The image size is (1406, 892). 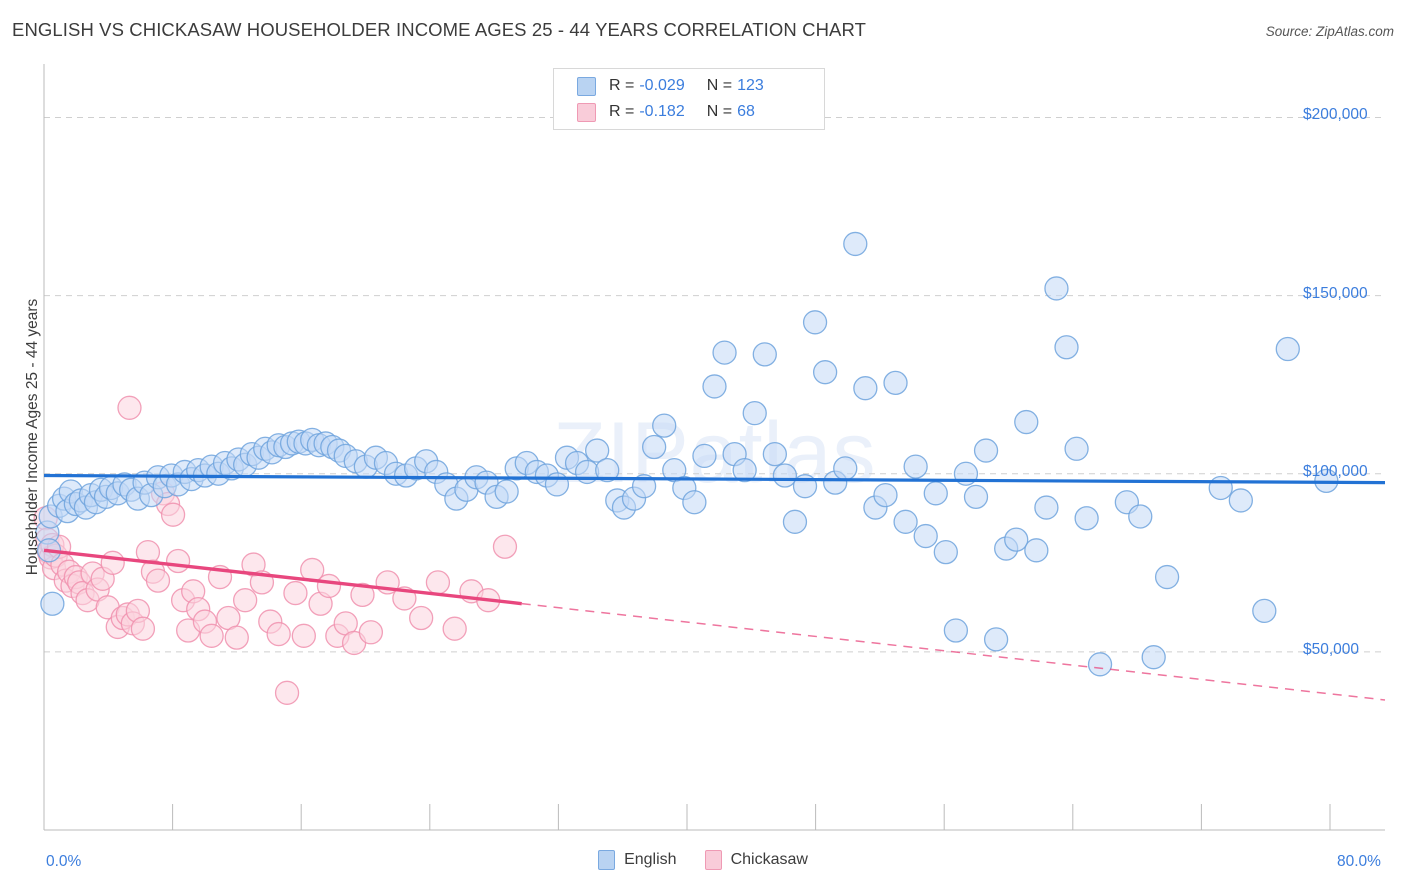 I want to click on legend-label: Chickasaw, so click(x=769, y=859).